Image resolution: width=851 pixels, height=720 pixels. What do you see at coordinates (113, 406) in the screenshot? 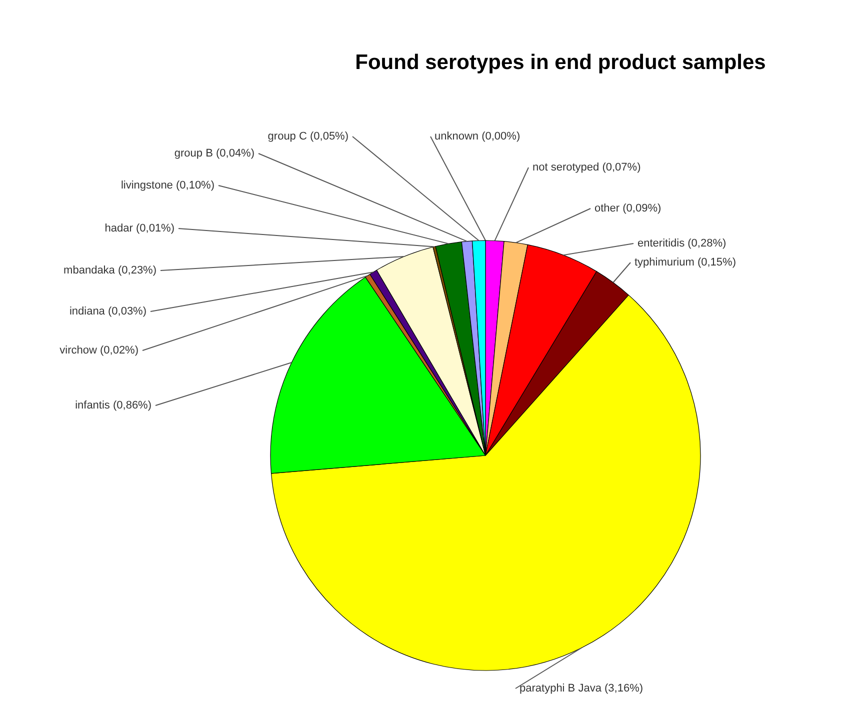
I see `slice-label: infantis (0,86%)` at bounding box center [113, 406].